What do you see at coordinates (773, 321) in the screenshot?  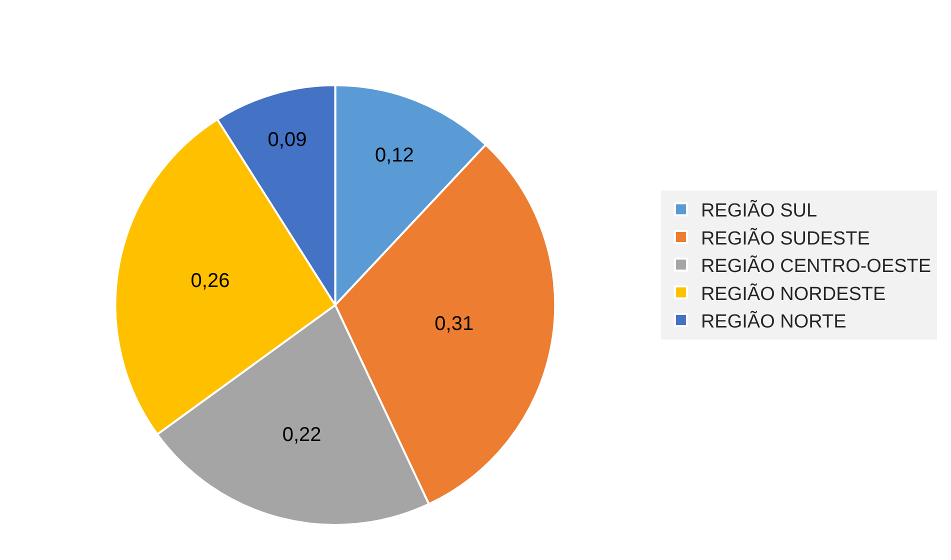 I see `legend-label: REGIÃO NORTE` at bounding box center [773, 321].